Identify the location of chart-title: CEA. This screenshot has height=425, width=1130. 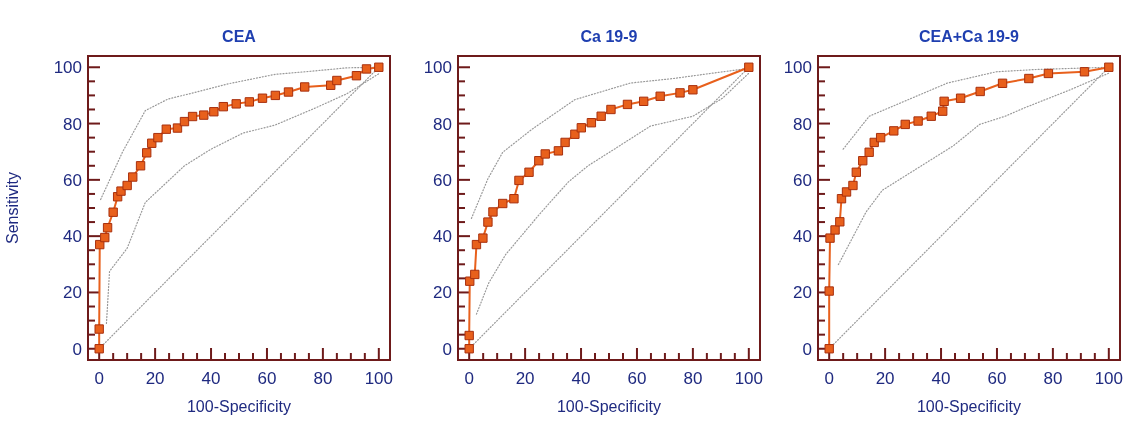
(239, 36).